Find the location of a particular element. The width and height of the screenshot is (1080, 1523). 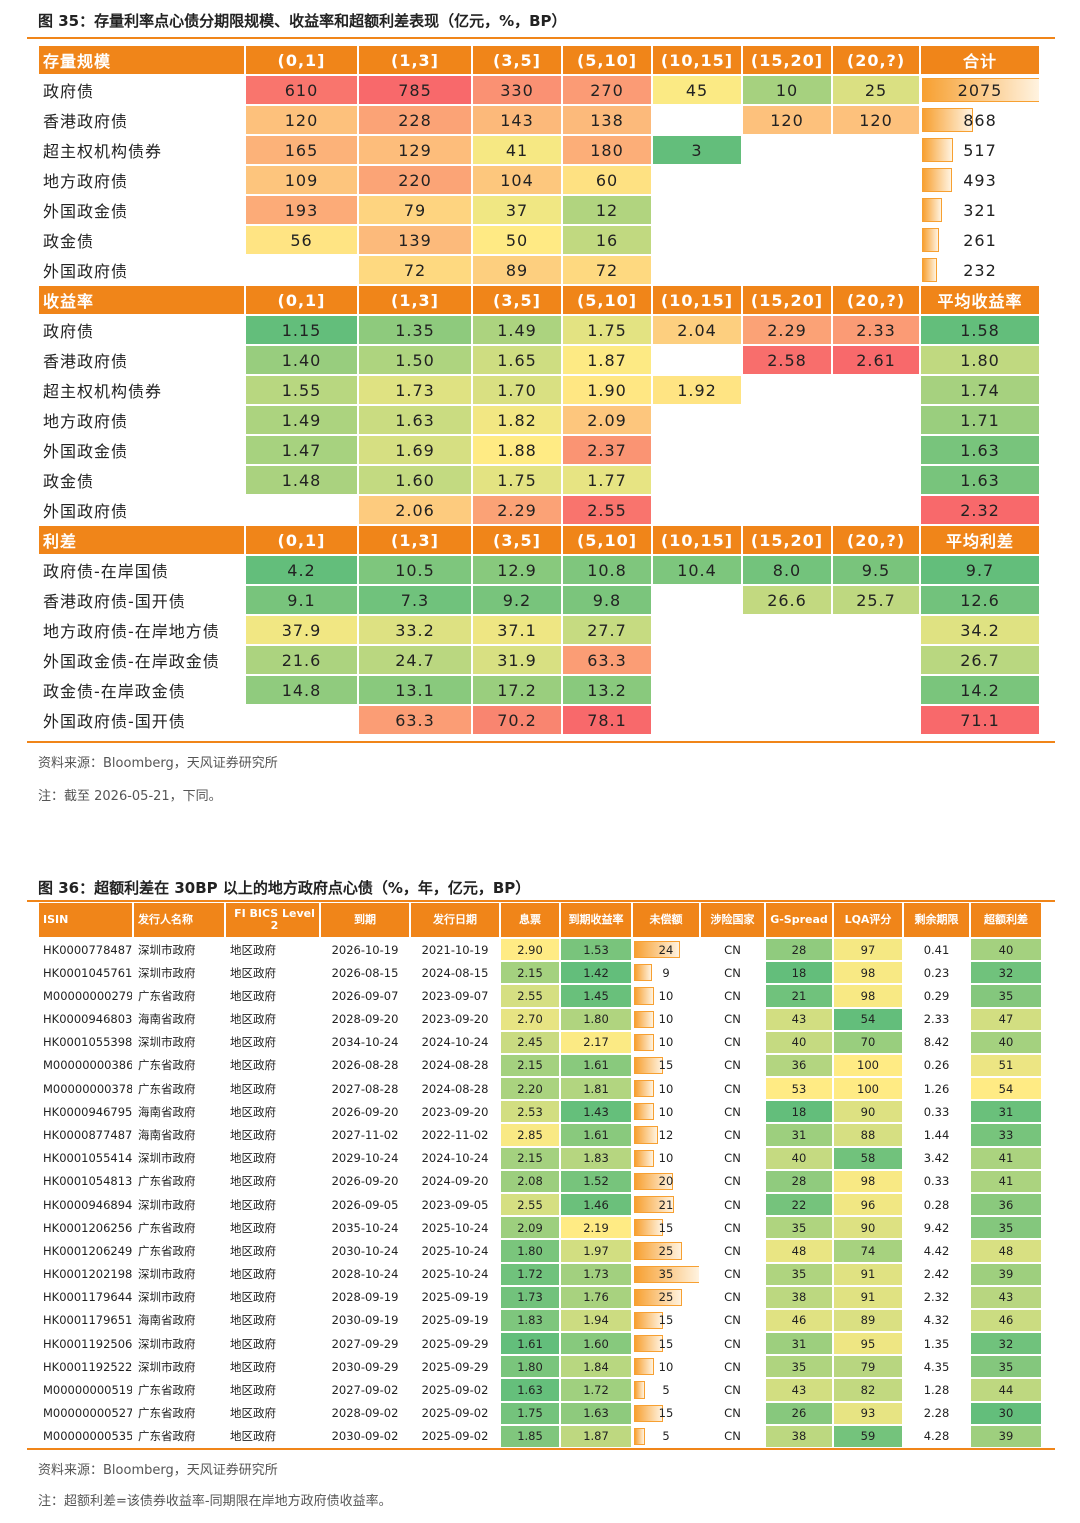

heat-cell: 193 is located at coordinates (301, 210).